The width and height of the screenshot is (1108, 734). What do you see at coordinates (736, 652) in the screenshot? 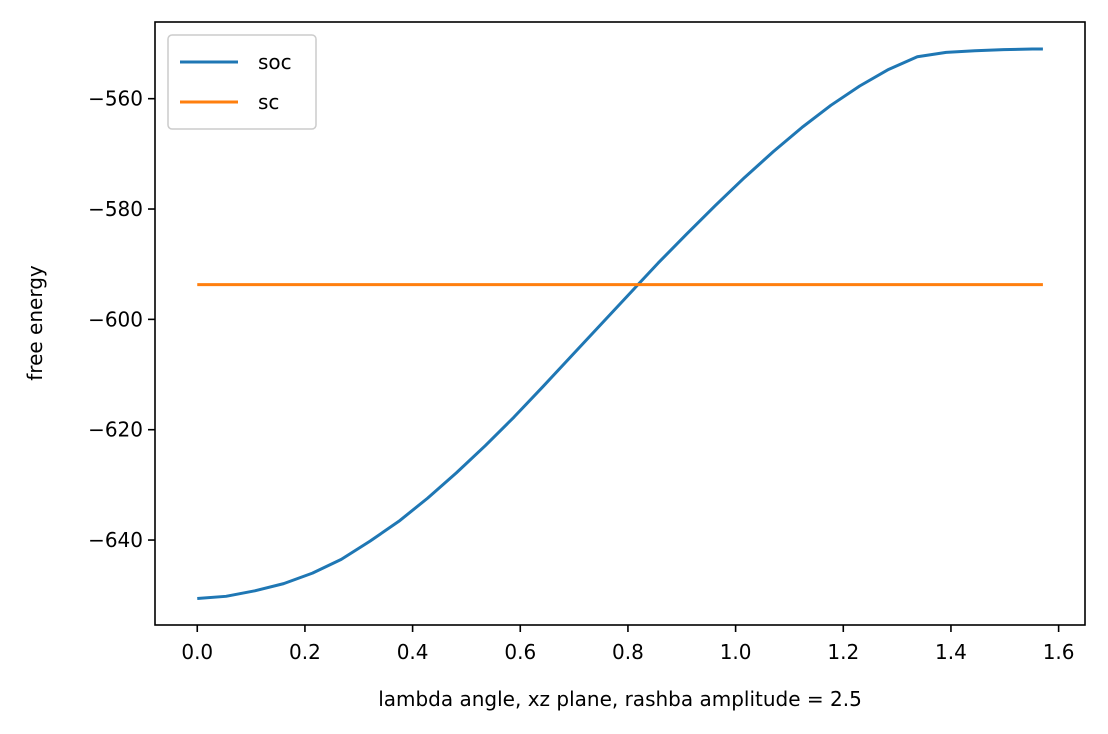
I see `x-tick-label: 1.0` at bounding box center [736, 652].